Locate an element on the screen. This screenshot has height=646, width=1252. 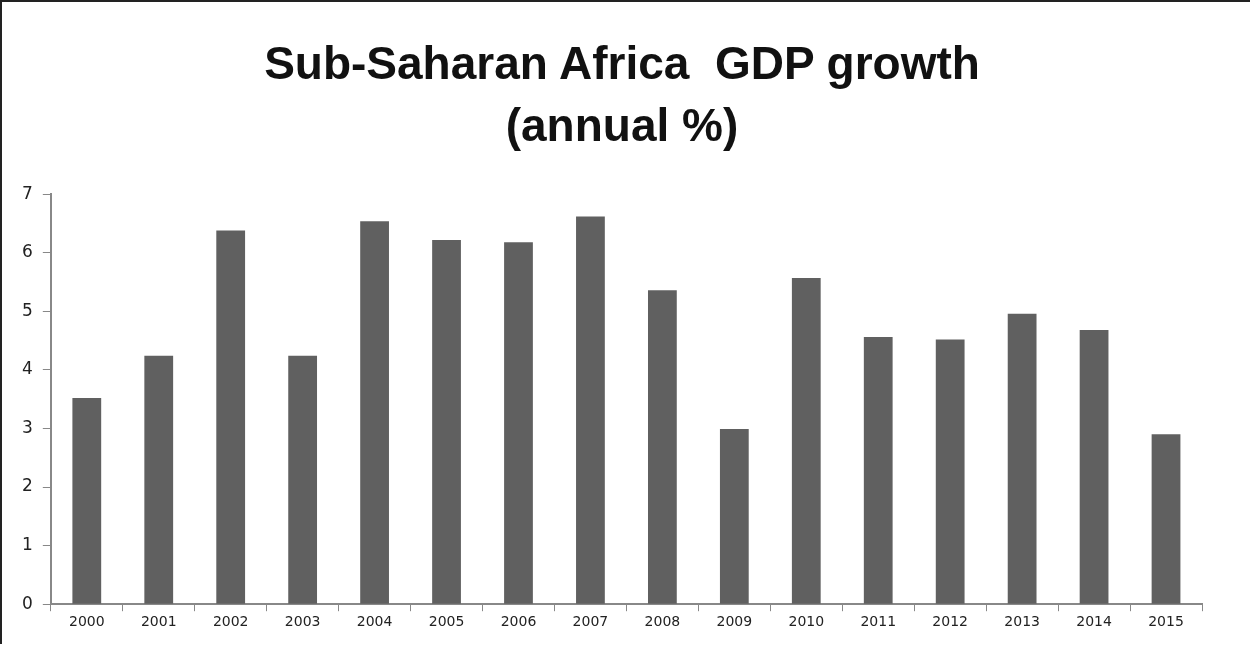
x-tick-label: 2004 is located at coordinates (374, 621).